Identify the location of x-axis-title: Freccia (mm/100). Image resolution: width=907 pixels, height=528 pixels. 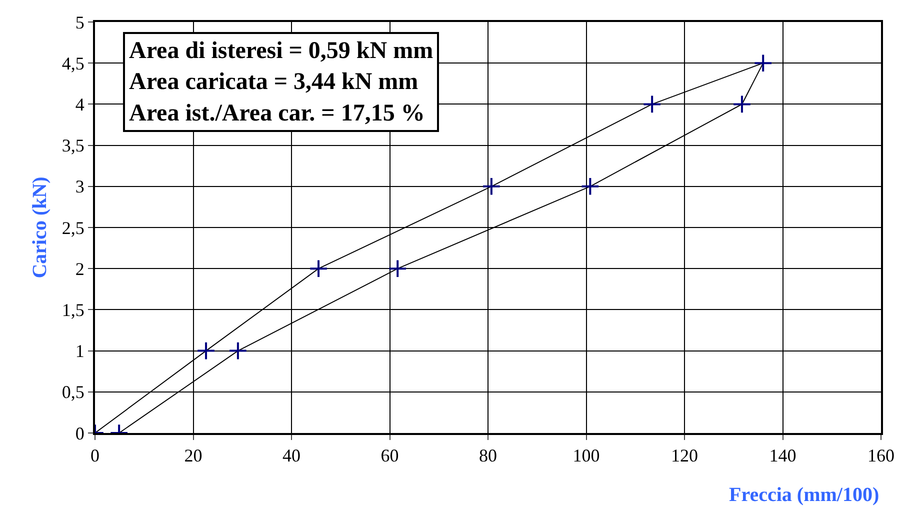
(804, 495).